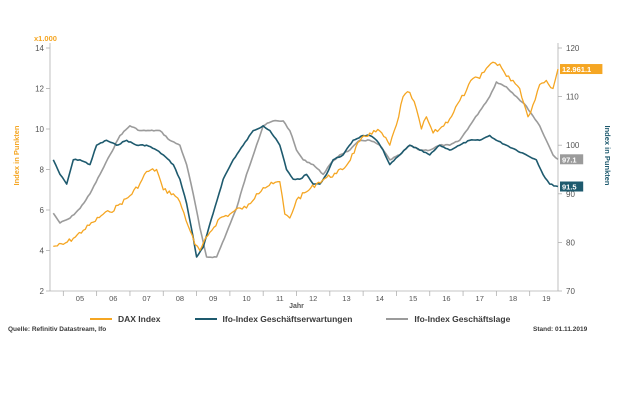  What do you see at coordinates (446, 298) in the screenshot?
I see `x-tick-label: 16` at bounding box center [446, 298].